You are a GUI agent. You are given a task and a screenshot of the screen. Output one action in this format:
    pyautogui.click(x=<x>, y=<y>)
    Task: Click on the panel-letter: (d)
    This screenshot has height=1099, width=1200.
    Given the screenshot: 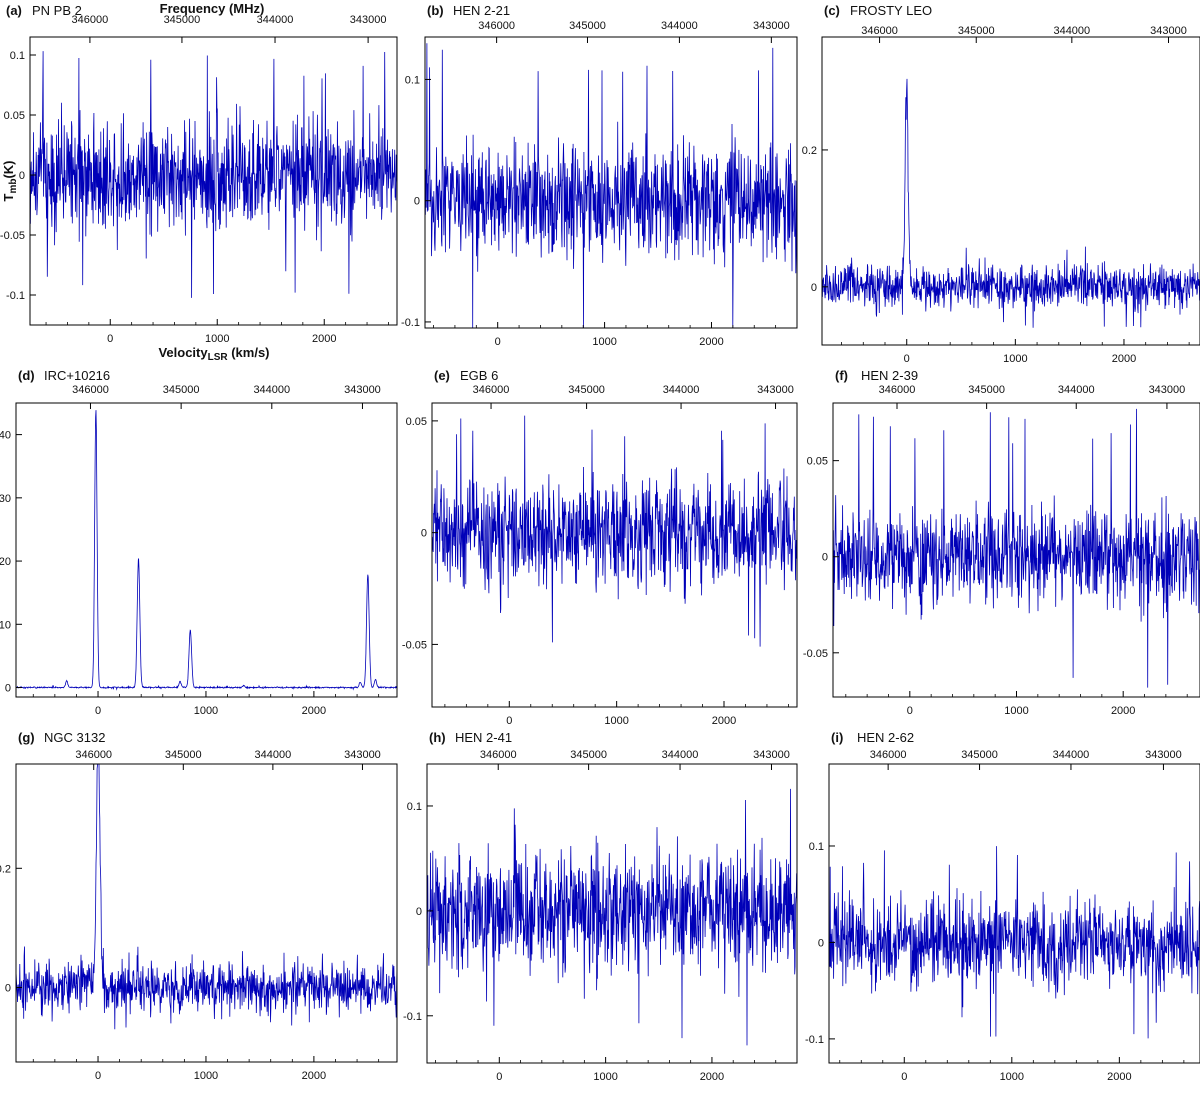 What is the action you would take?
    pyautogui.click(x=26, y=375)
    